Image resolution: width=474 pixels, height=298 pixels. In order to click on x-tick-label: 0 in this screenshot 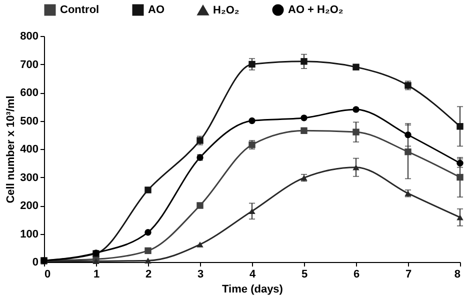, I will do `click(47, 274)`.